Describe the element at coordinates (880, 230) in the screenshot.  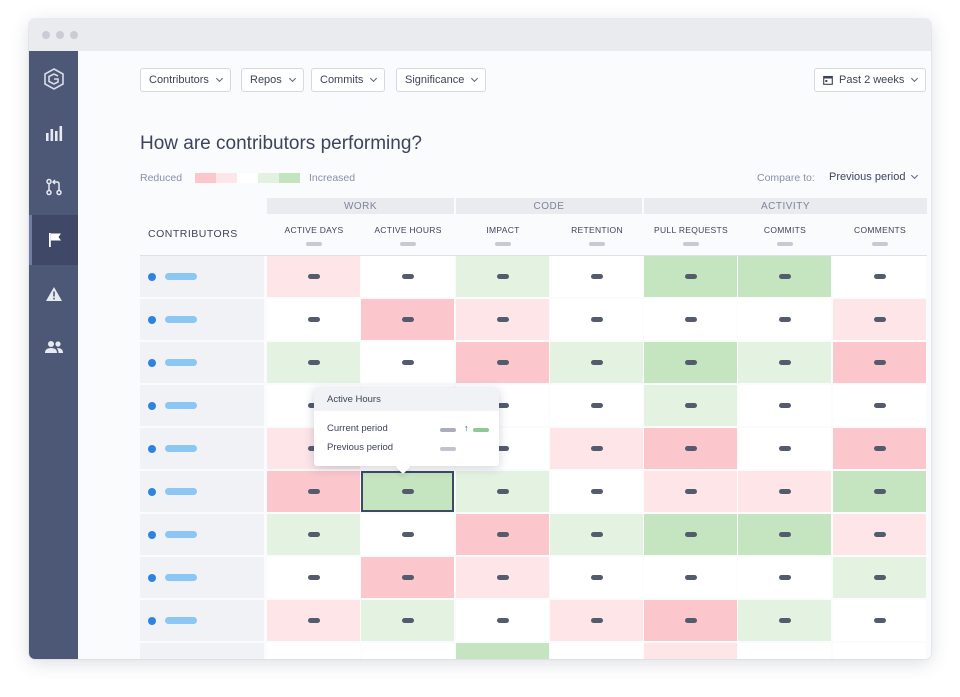
I see `column-header: COMMENTS` at that location.